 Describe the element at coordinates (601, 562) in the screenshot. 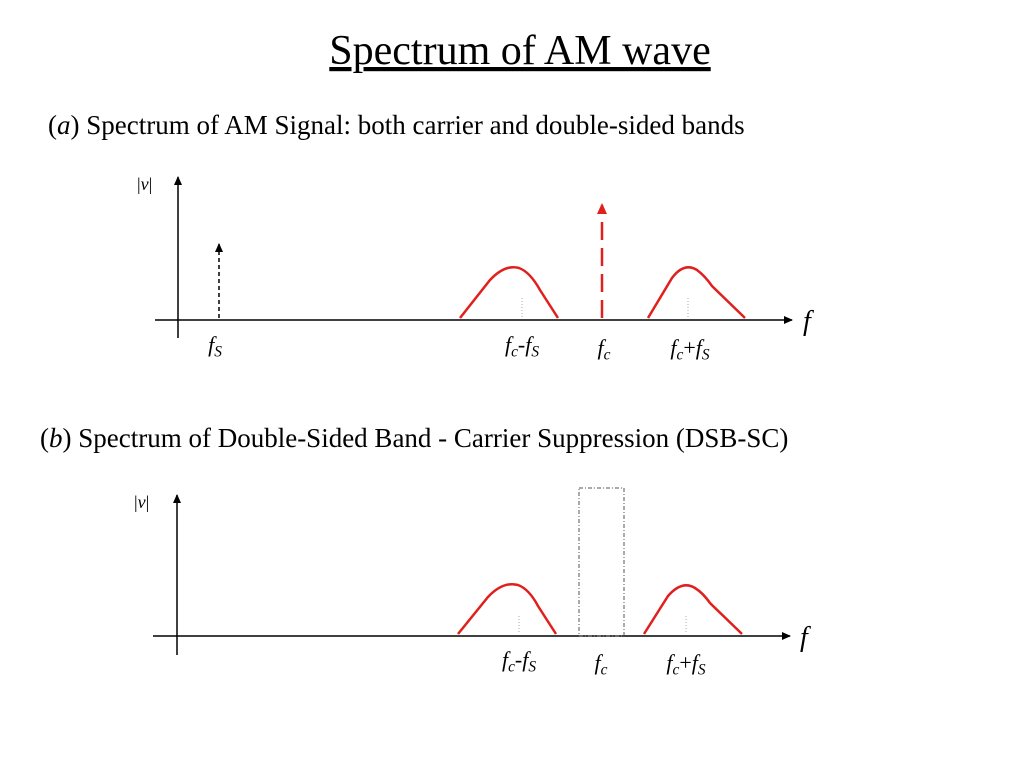

I see `suppressed-carrier` at that location.